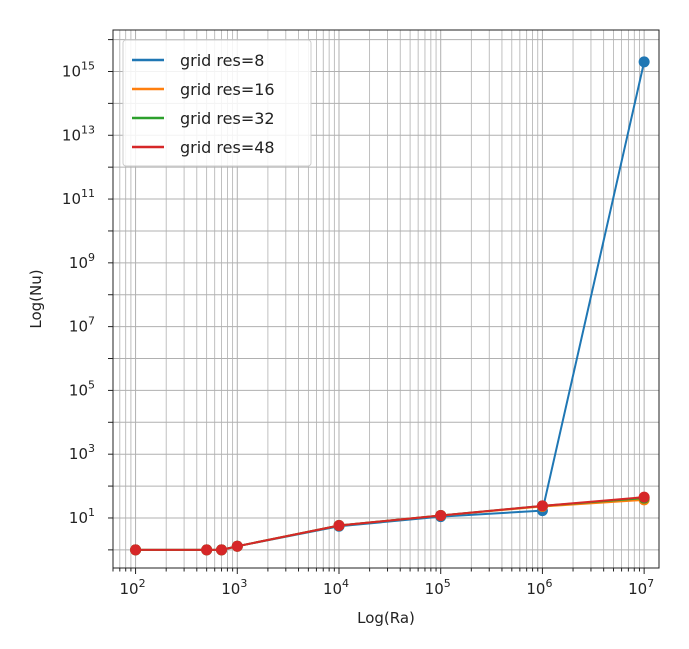  Describe the element at coordinates (82, 452) in the screenshot. I see `y-tick-label: 10³` at that location.